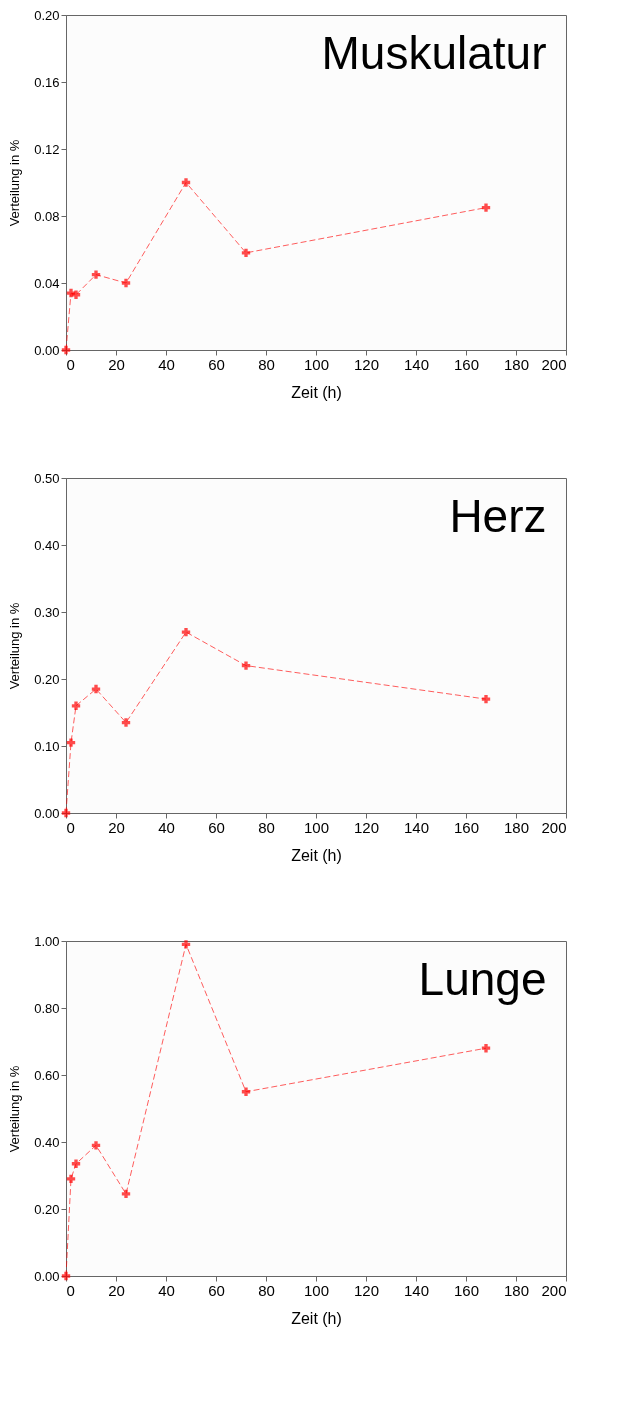 The image size is (644, 1414). I want to click on chart-title: Lunge, so click(482, 979).